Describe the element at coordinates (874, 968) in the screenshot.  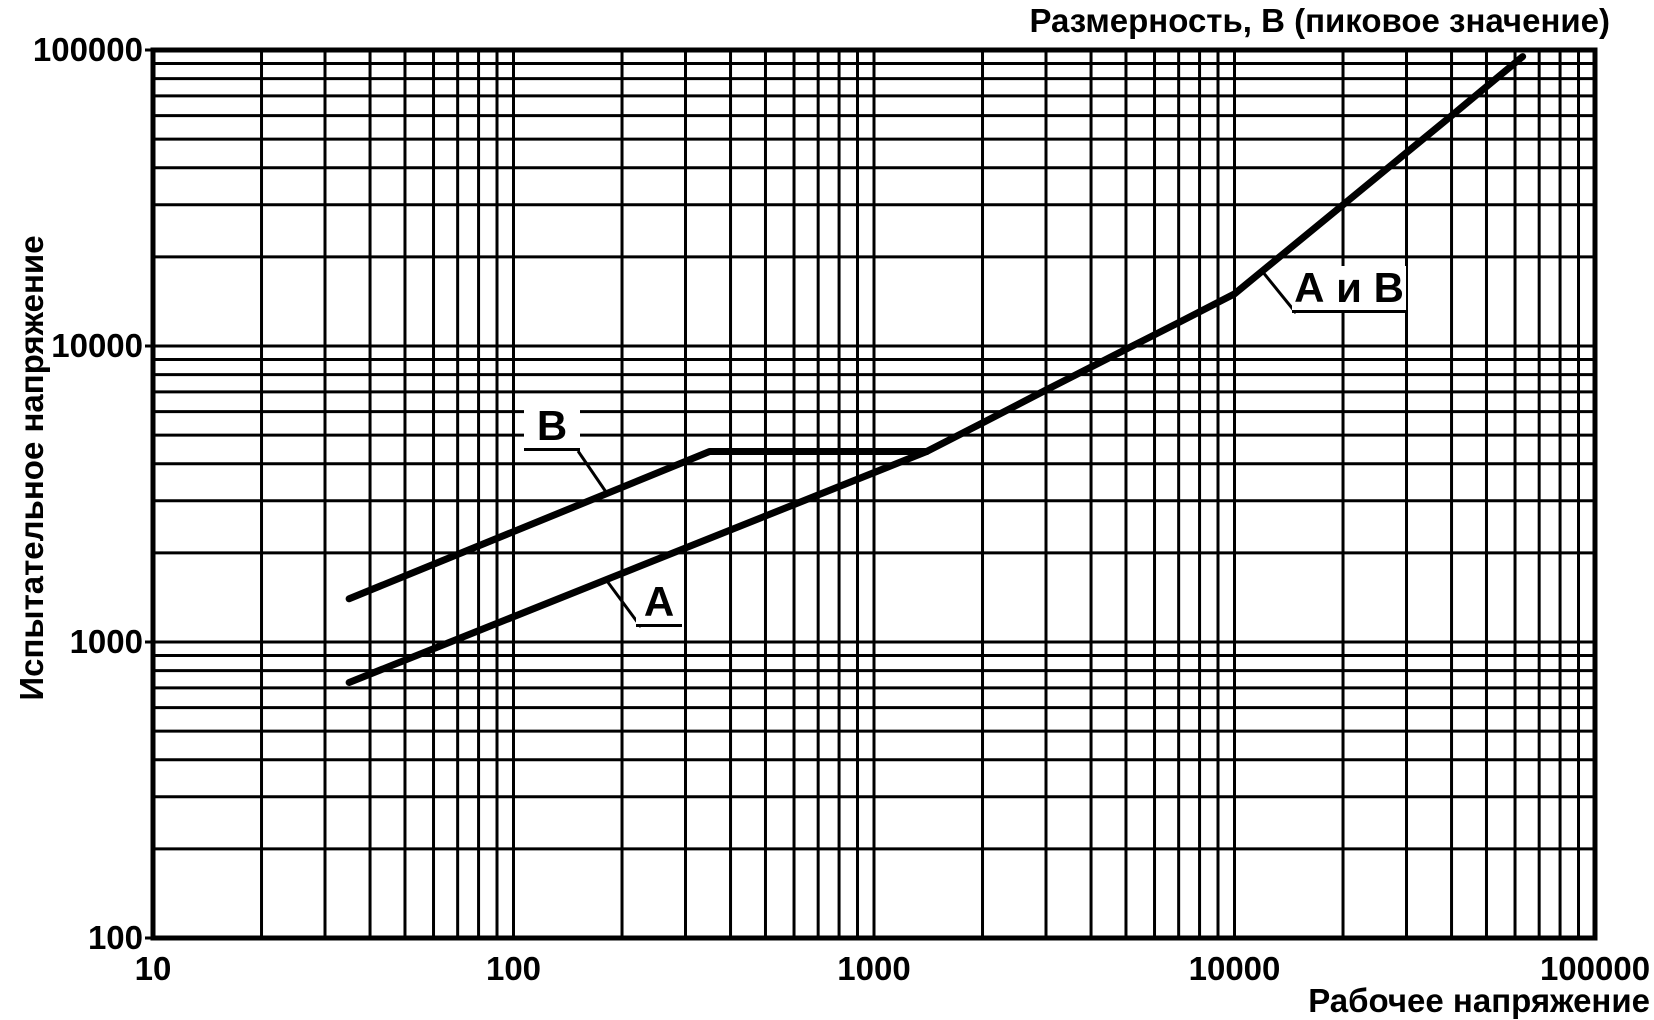
I see `x-tick-label-1000: 1000` at that location.